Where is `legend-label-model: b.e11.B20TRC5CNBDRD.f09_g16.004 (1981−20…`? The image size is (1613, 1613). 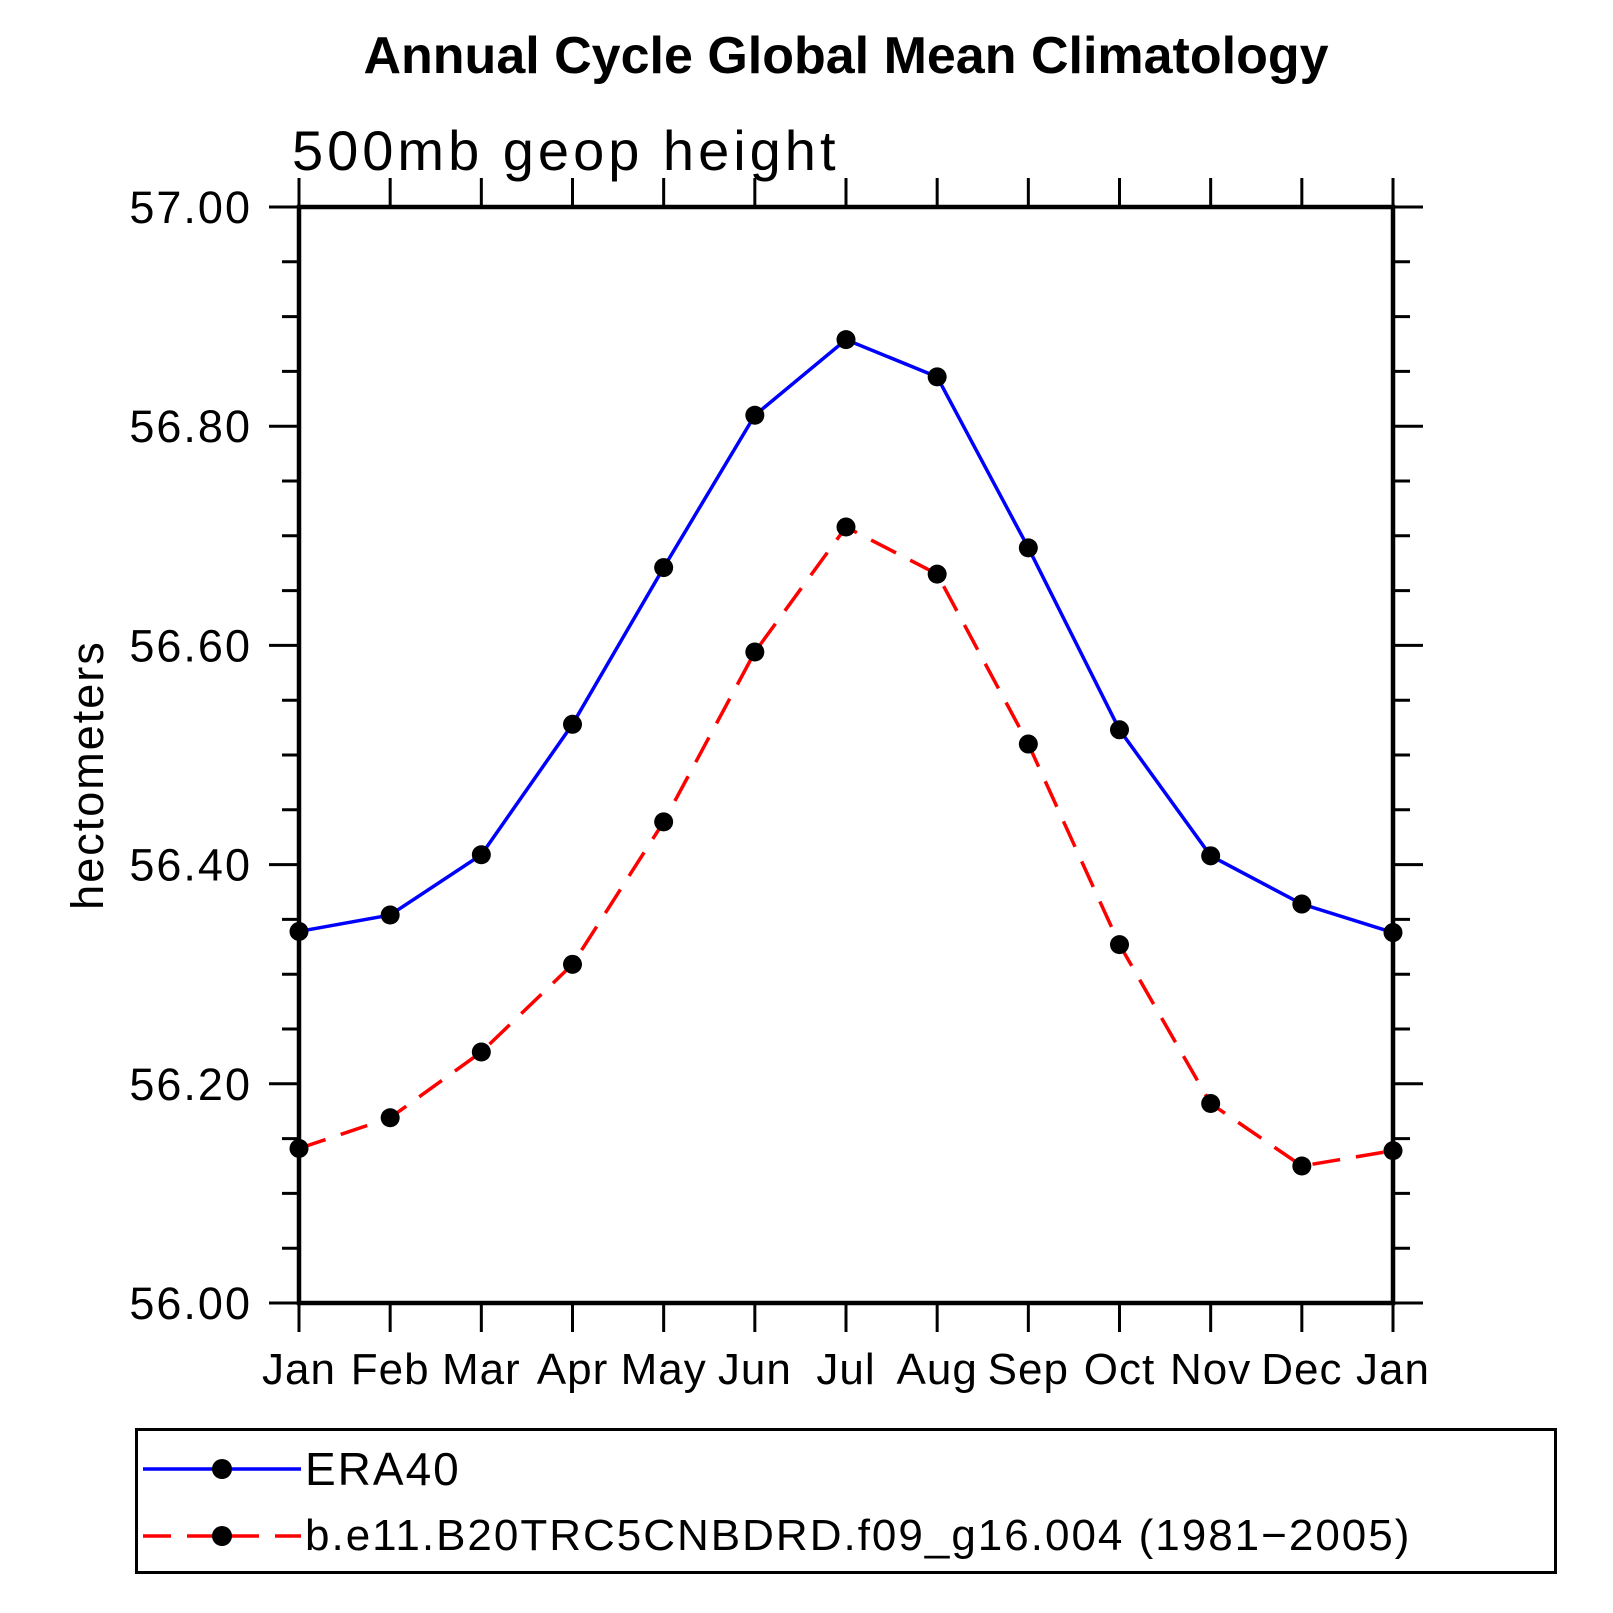 legend-label-model: b.e11.B20TRC5CNBDRD.f09_g16.004 (1981−20… is located at coordinates (858, 1535).